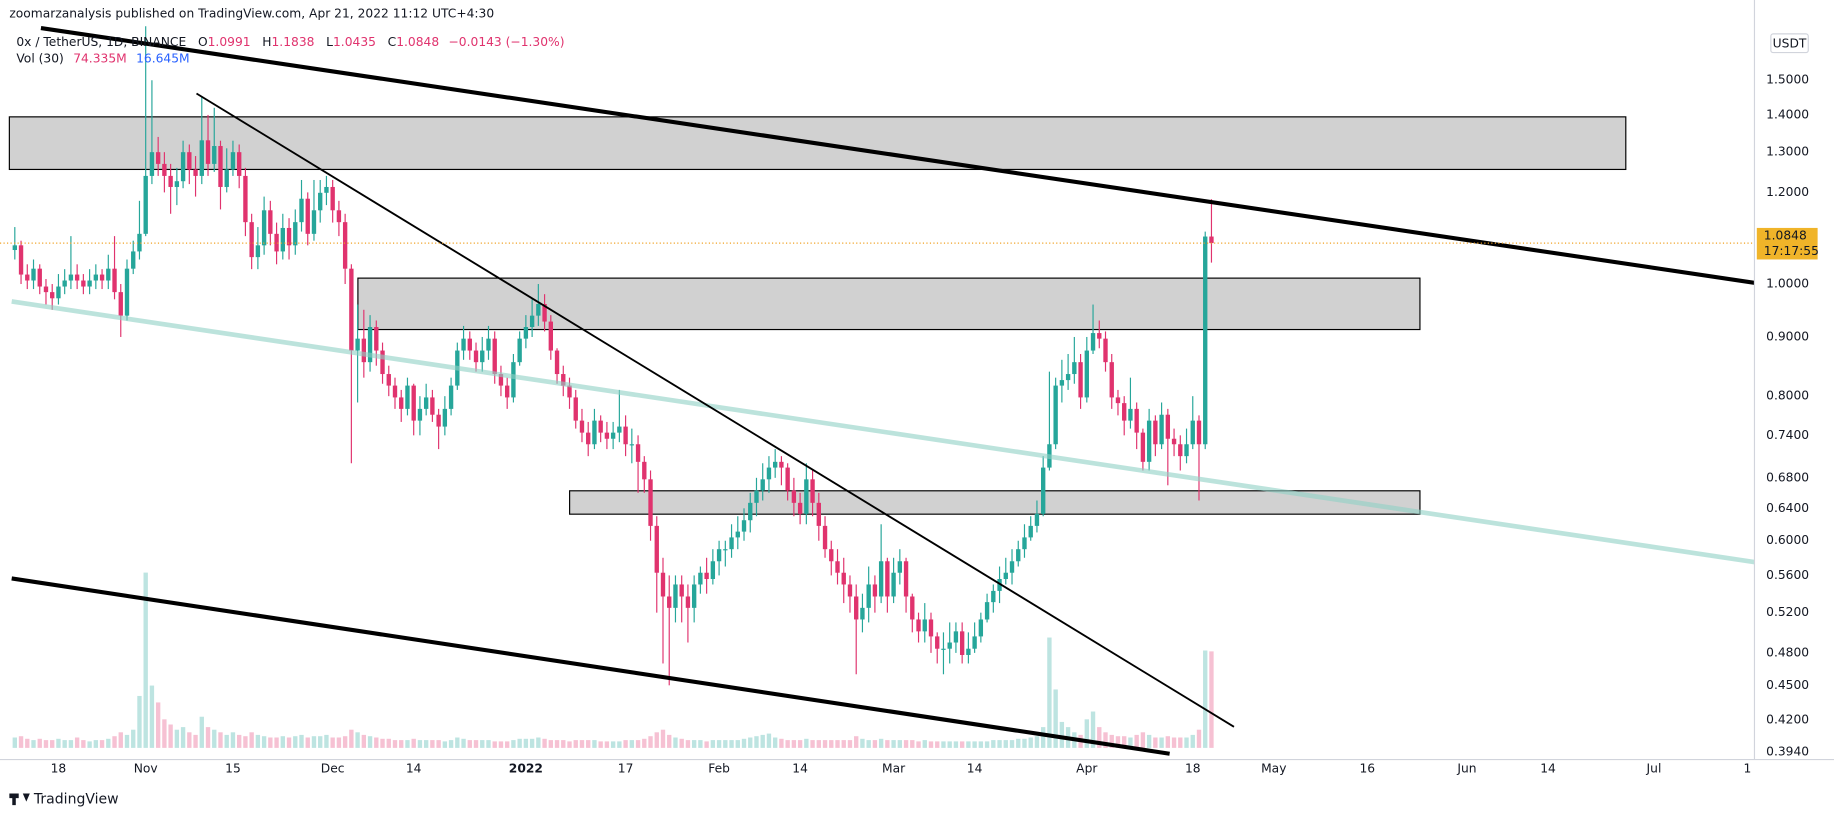  I want to click on currency: USDT, so click(1790, 43).